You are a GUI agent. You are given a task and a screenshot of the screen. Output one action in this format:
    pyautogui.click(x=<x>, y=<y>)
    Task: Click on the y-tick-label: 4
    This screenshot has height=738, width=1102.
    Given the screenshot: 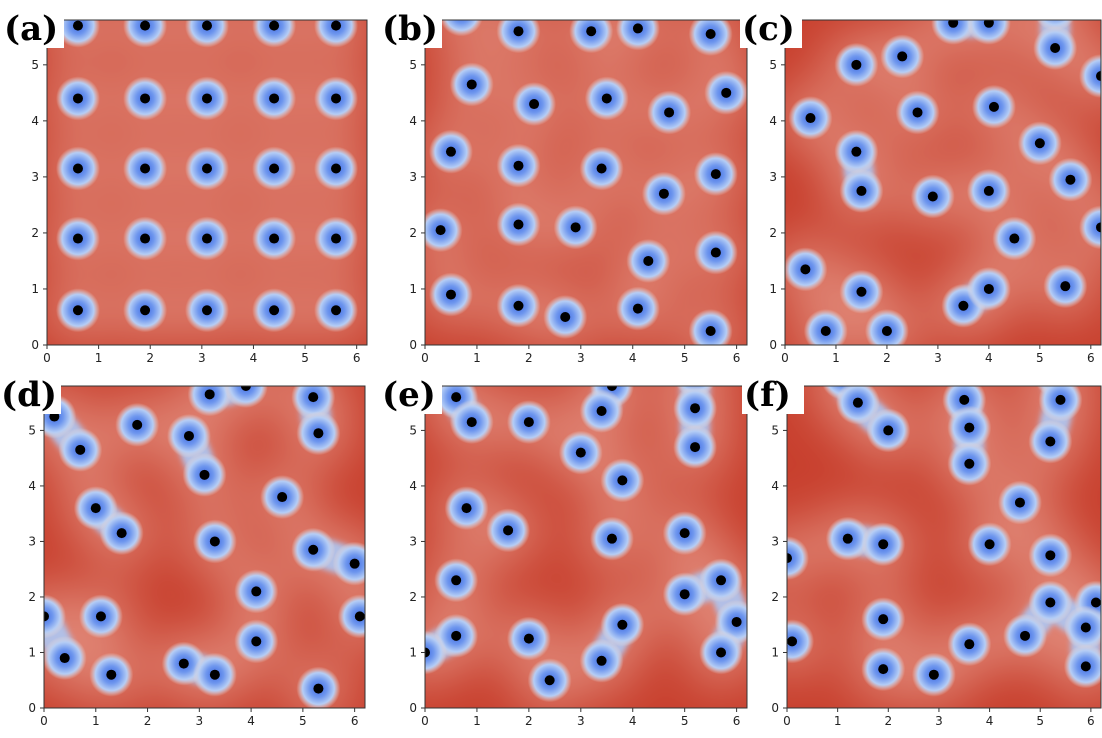 What is the action you would take?
    pyautogui.click(x=413, y=121)
    